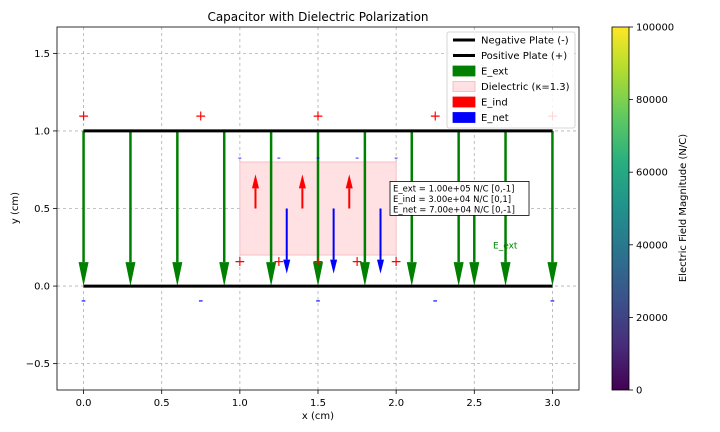 This screenshot has height=432, width=720. What do you see at coordinates (318, 403) in the screenshot?
I see `x-tick-label: 1.5` at bounding box center [318, 403].